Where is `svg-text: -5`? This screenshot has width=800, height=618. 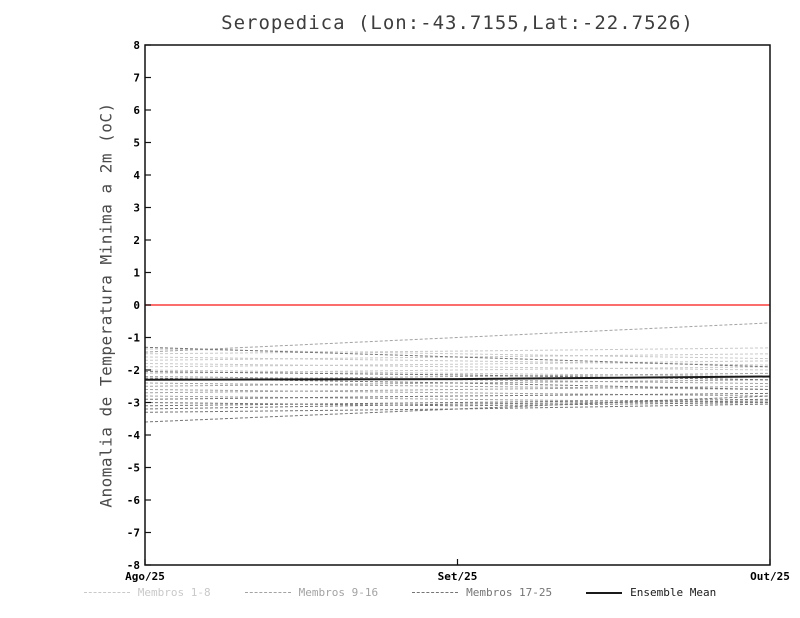
svg-text: -5 is located at coordinates (133, 468).